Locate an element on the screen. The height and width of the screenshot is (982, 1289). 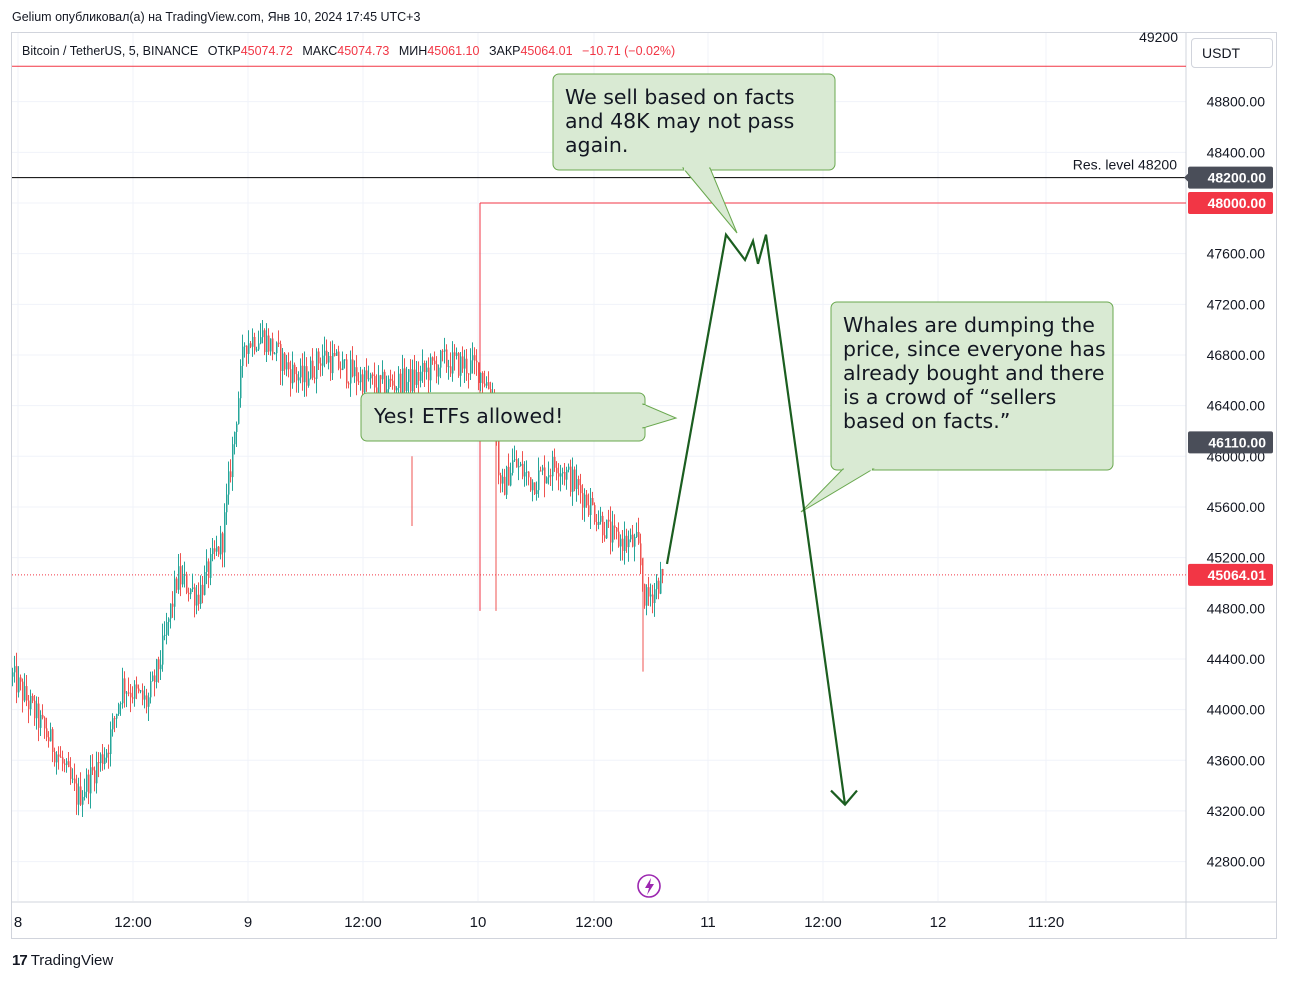
currency-unit-button: USDT is located at coordinates (1232, 53).